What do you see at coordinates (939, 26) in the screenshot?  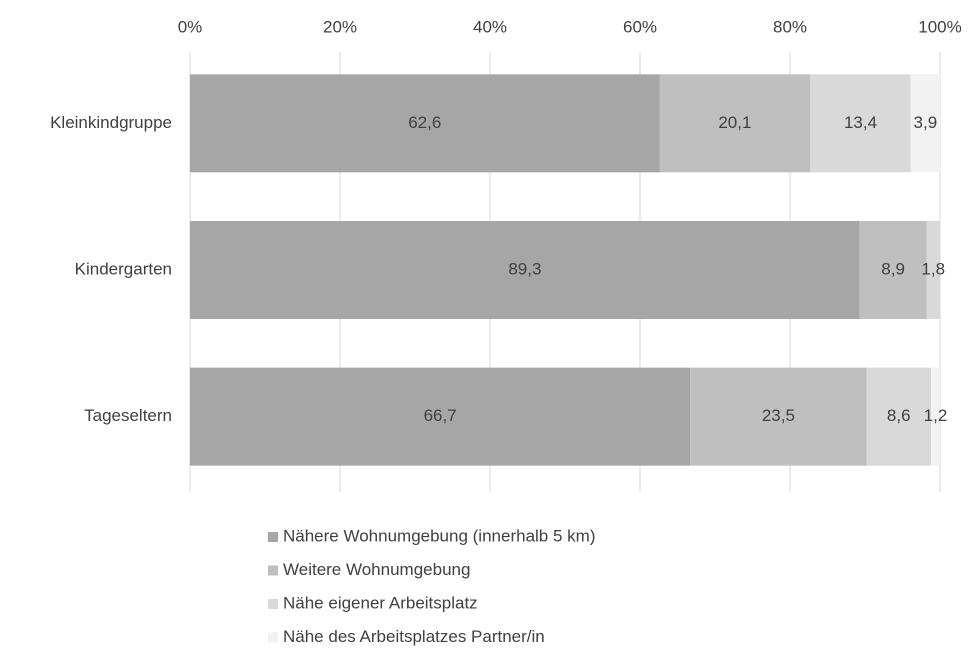 I see `x-tick-label: 100%` at bounding box center [939, 26].